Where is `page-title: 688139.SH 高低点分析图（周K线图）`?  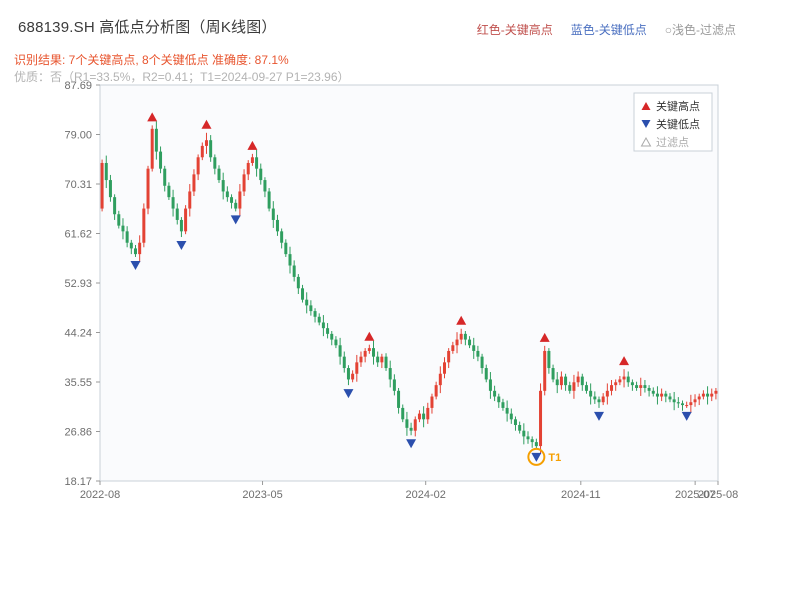 page-title: 688139.SH 高低点分析图（周K线图） is located at coordinates (147, 27).